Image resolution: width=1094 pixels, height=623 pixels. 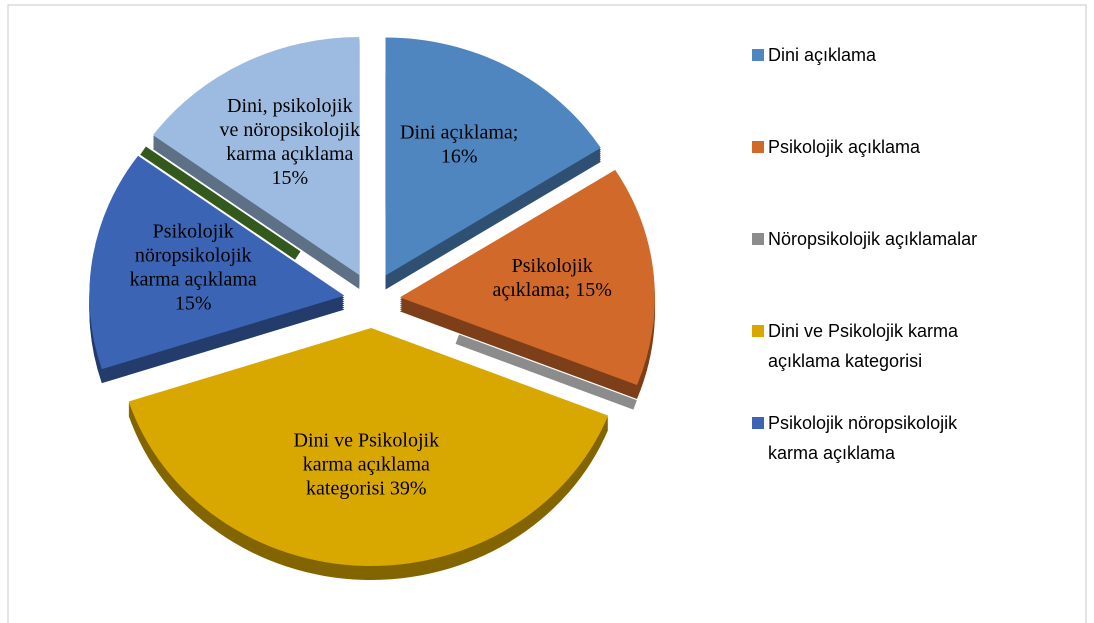 I want to click on data-label: Psikolojik açıklama; 15%, so click(x=551, y=278).